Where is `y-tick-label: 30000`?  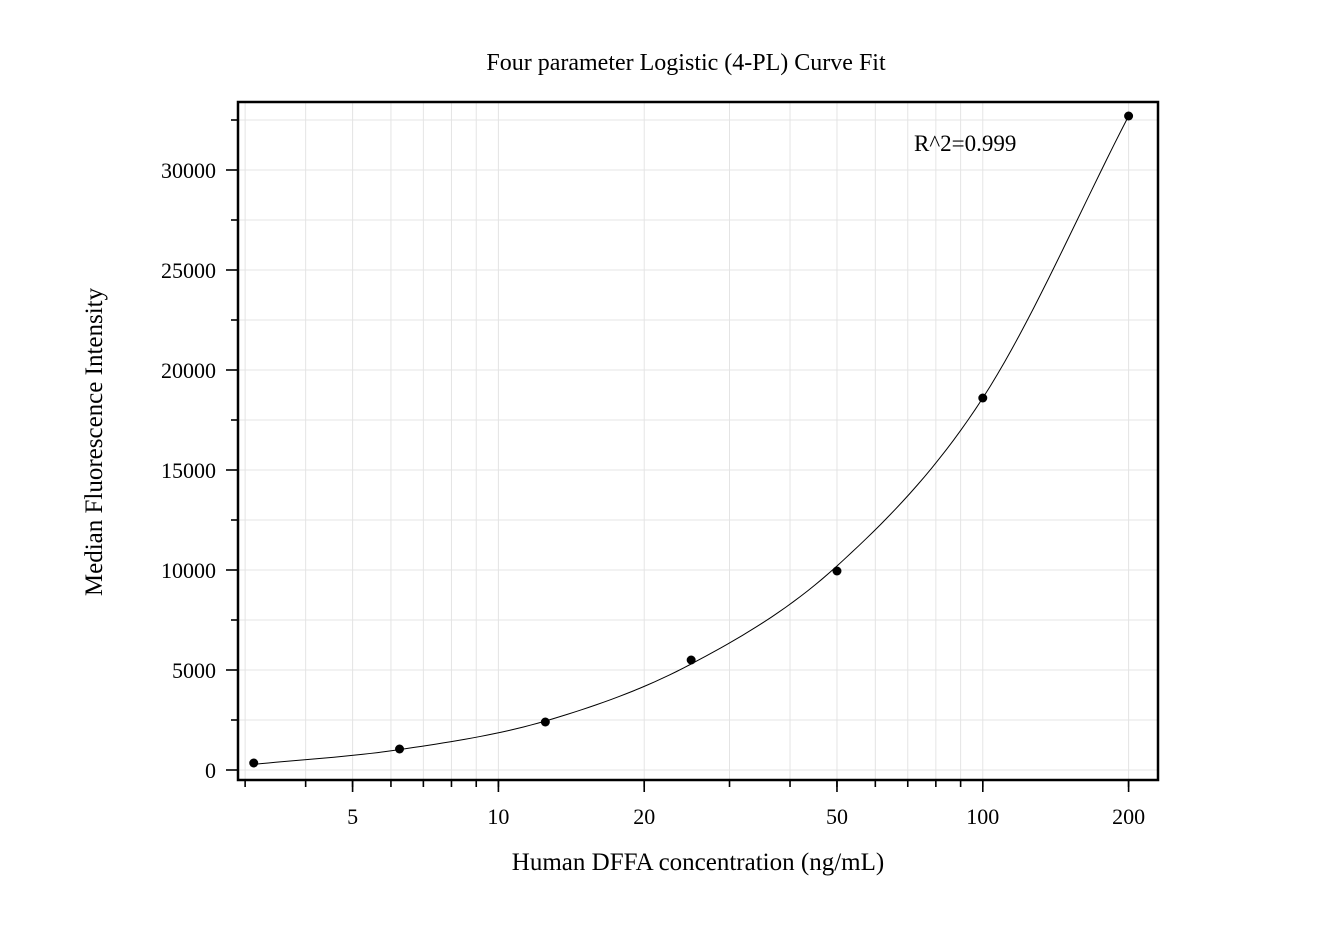
y-tick-label: 30000 is located at coordinates (188, 170).